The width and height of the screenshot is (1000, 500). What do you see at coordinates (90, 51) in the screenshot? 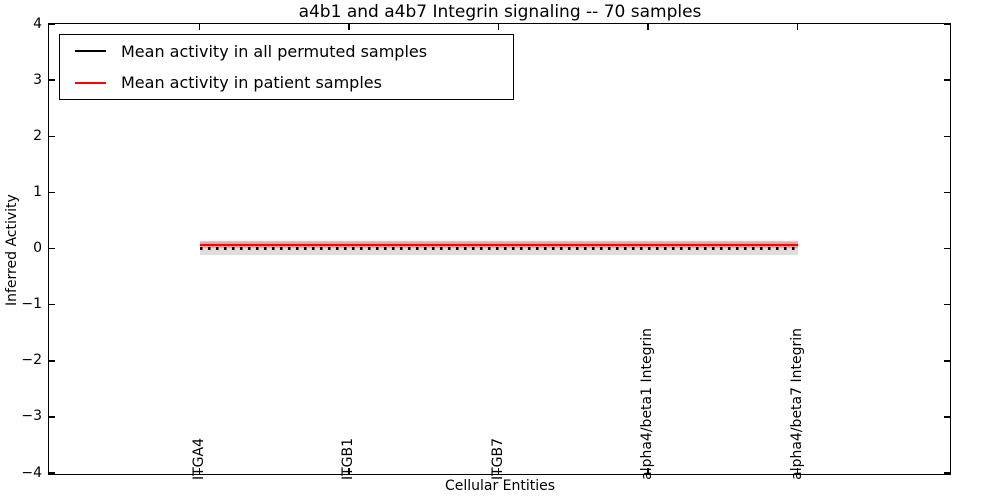
I see `permuted-line-swatch` at bounding box center [90, 51].